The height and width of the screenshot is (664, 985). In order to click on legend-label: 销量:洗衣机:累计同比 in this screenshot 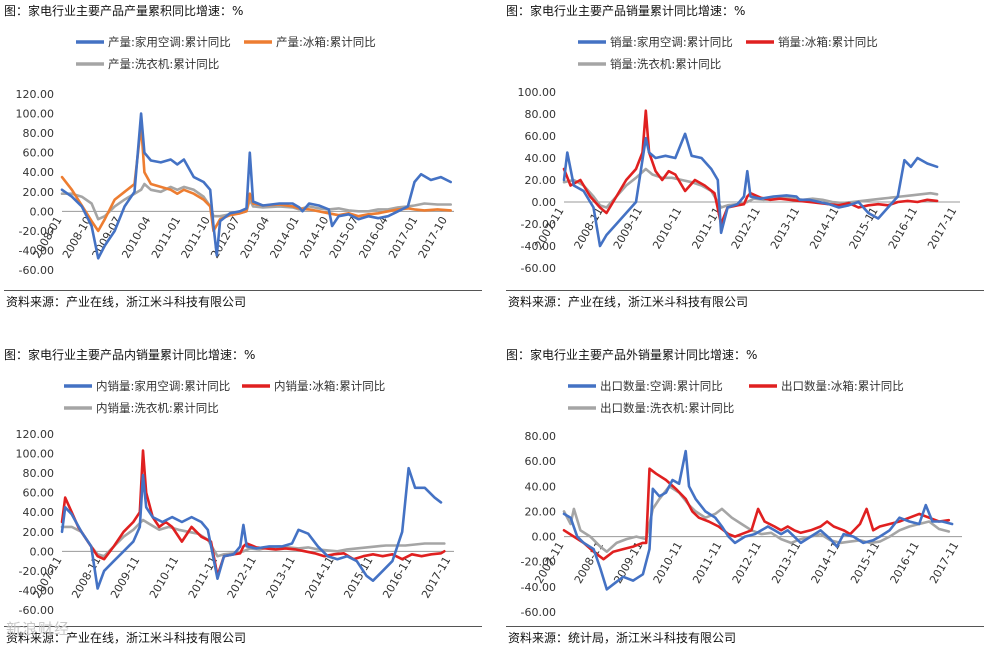, I will do `click(665, 64)`.